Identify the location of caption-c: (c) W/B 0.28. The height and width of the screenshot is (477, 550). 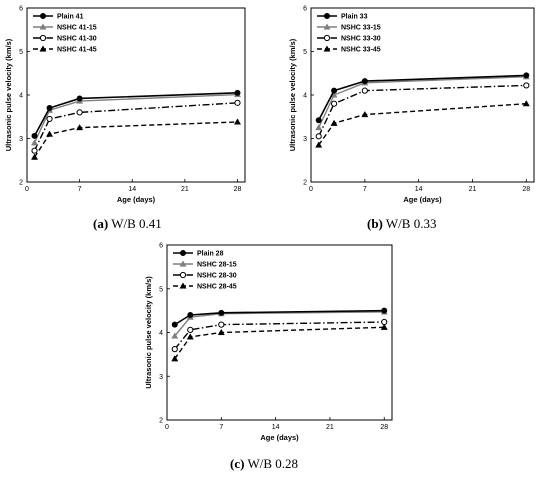
(264, 464).